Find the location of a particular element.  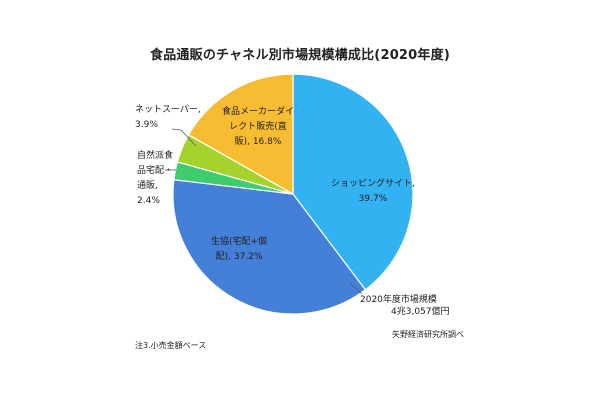

market-size-caption: 2020年度市場規模 is located at coordinates (398, 300).